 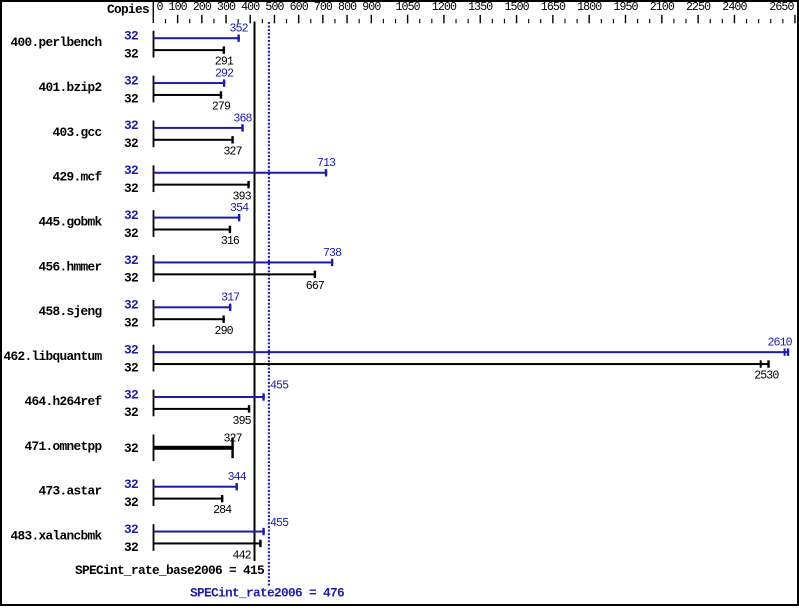 I want to click on svg-text: 500, so click(x=274, y=7).